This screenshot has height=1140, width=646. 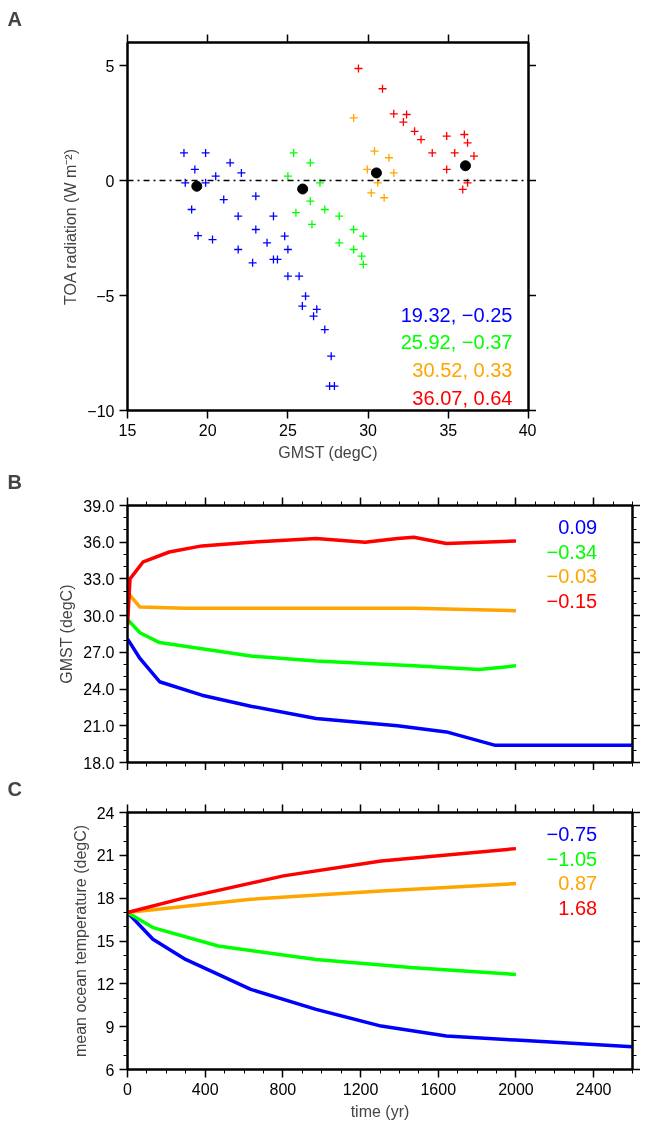 I want to click on y-tick-label: 24.0, so click(x=99, y=690).